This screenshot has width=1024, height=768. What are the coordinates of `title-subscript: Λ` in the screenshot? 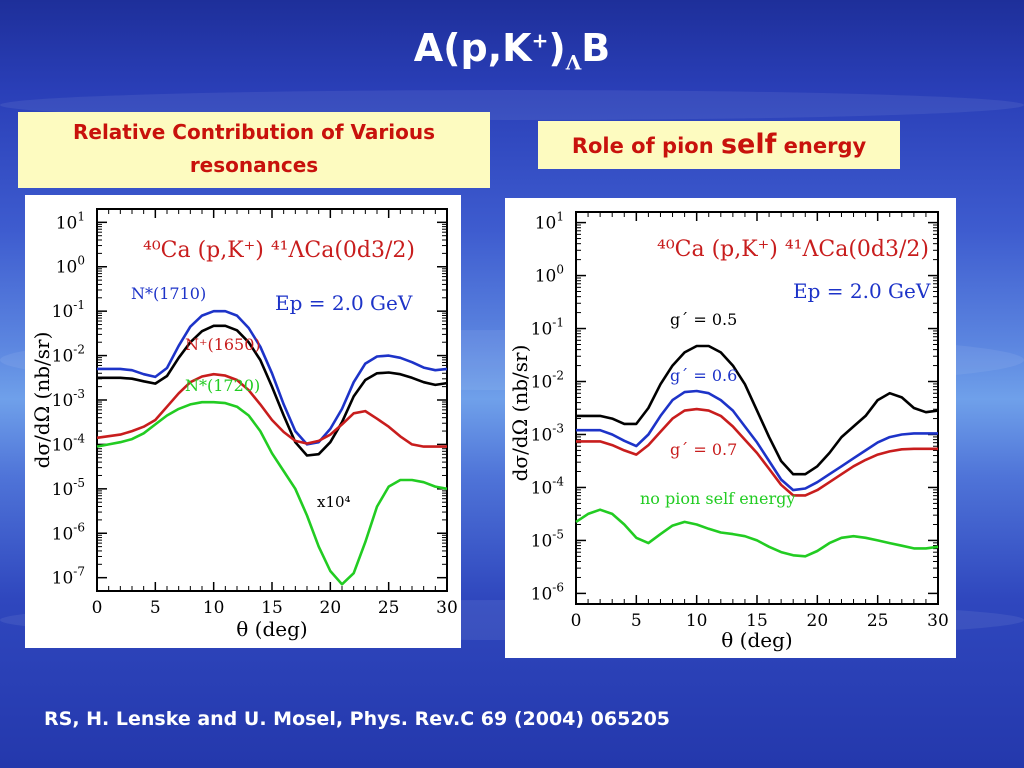 It's located at (573, 62).